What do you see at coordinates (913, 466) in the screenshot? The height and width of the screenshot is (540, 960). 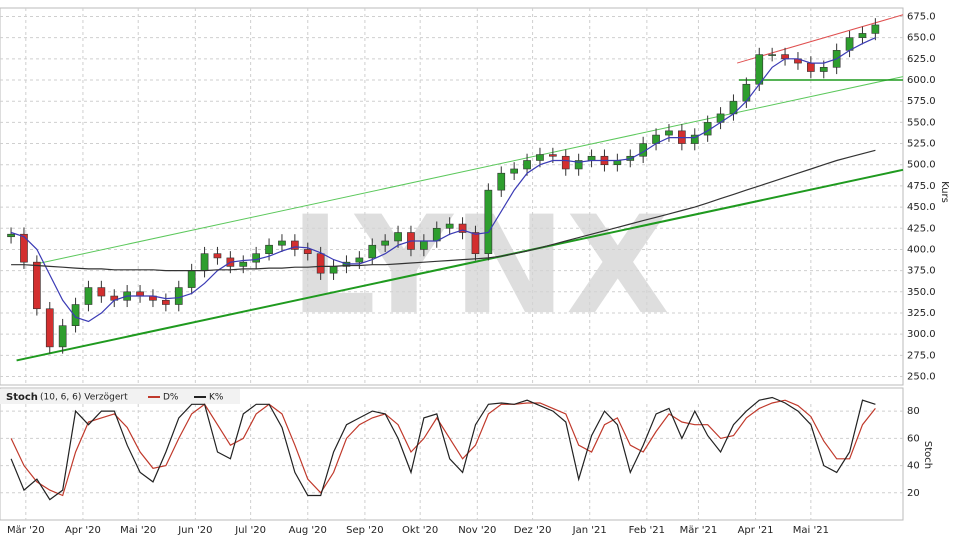 I see `y-tick-label: 40` at bounding box center [913, 466].